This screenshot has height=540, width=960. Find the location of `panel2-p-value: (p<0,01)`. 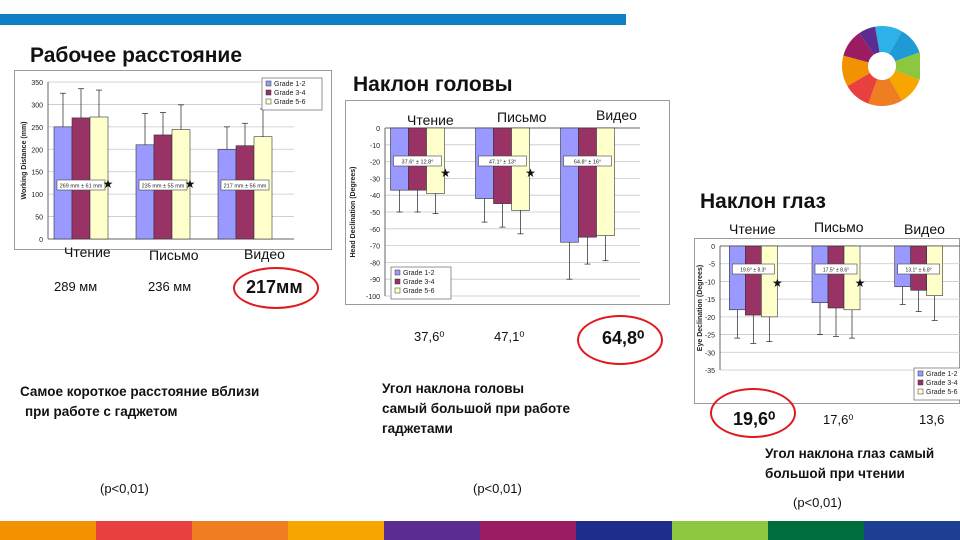

panel2-p-value: (p<0,01) is located at coordinates (497, 488).